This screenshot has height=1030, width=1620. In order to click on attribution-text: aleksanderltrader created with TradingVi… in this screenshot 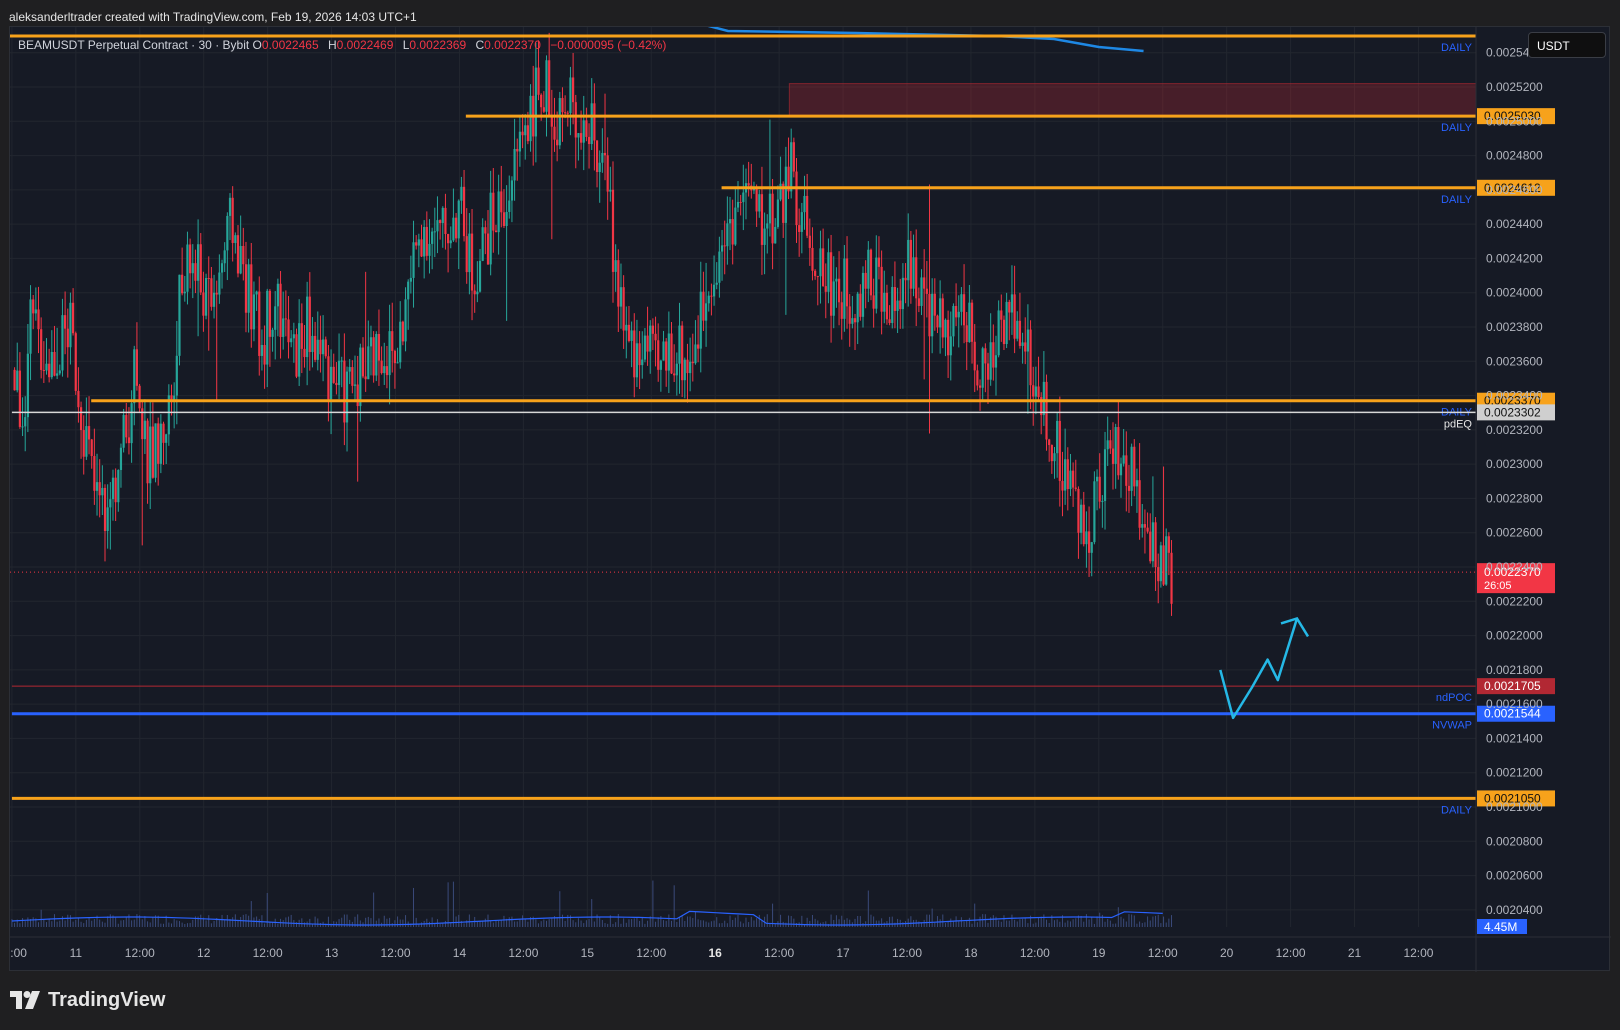, I will do `click(213, 17)`.